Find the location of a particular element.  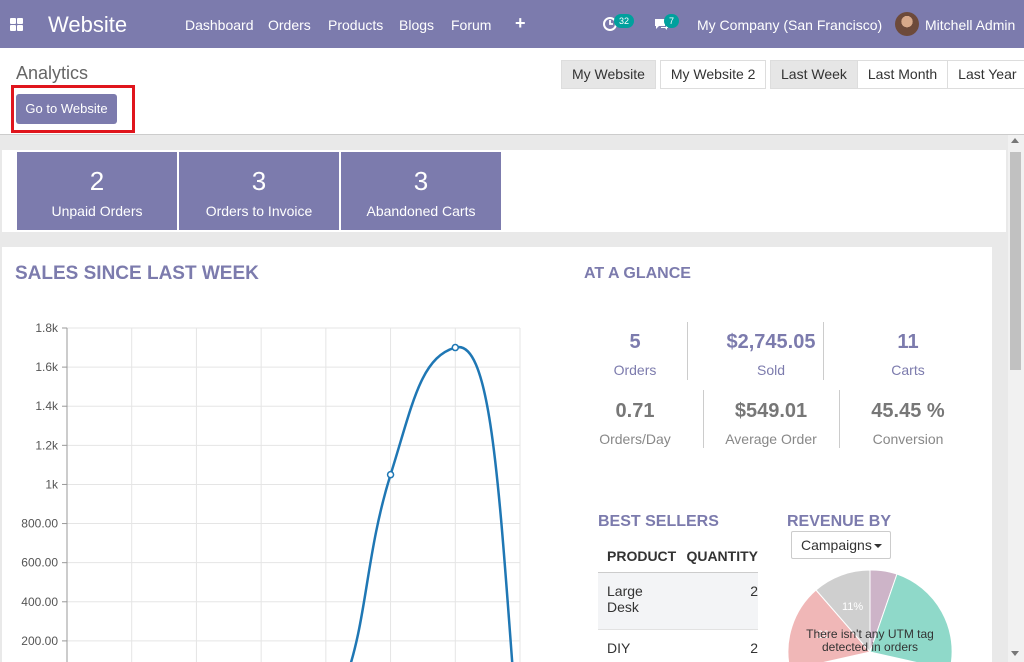

product-cell: DIY is located at coordinates (637, 645).